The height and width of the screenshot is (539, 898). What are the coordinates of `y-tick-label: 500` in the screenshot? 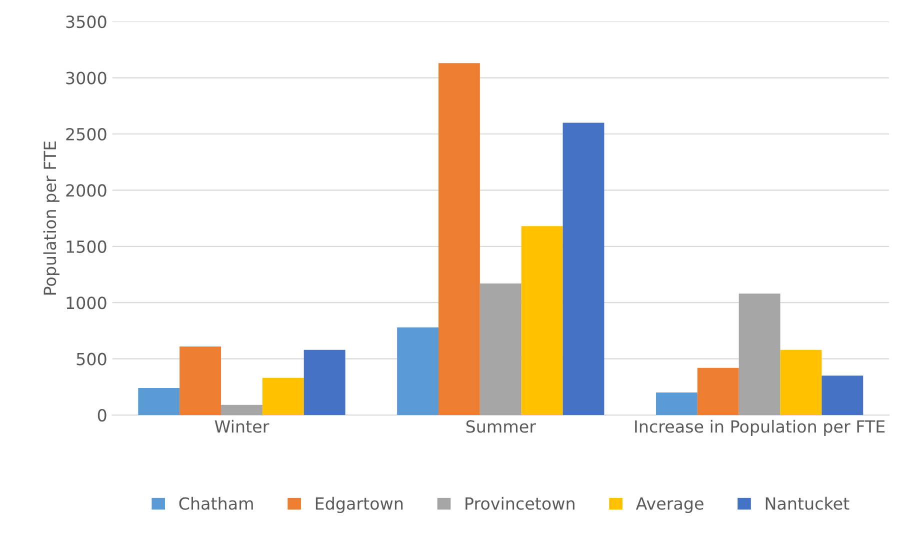 It's located at (91, 359).